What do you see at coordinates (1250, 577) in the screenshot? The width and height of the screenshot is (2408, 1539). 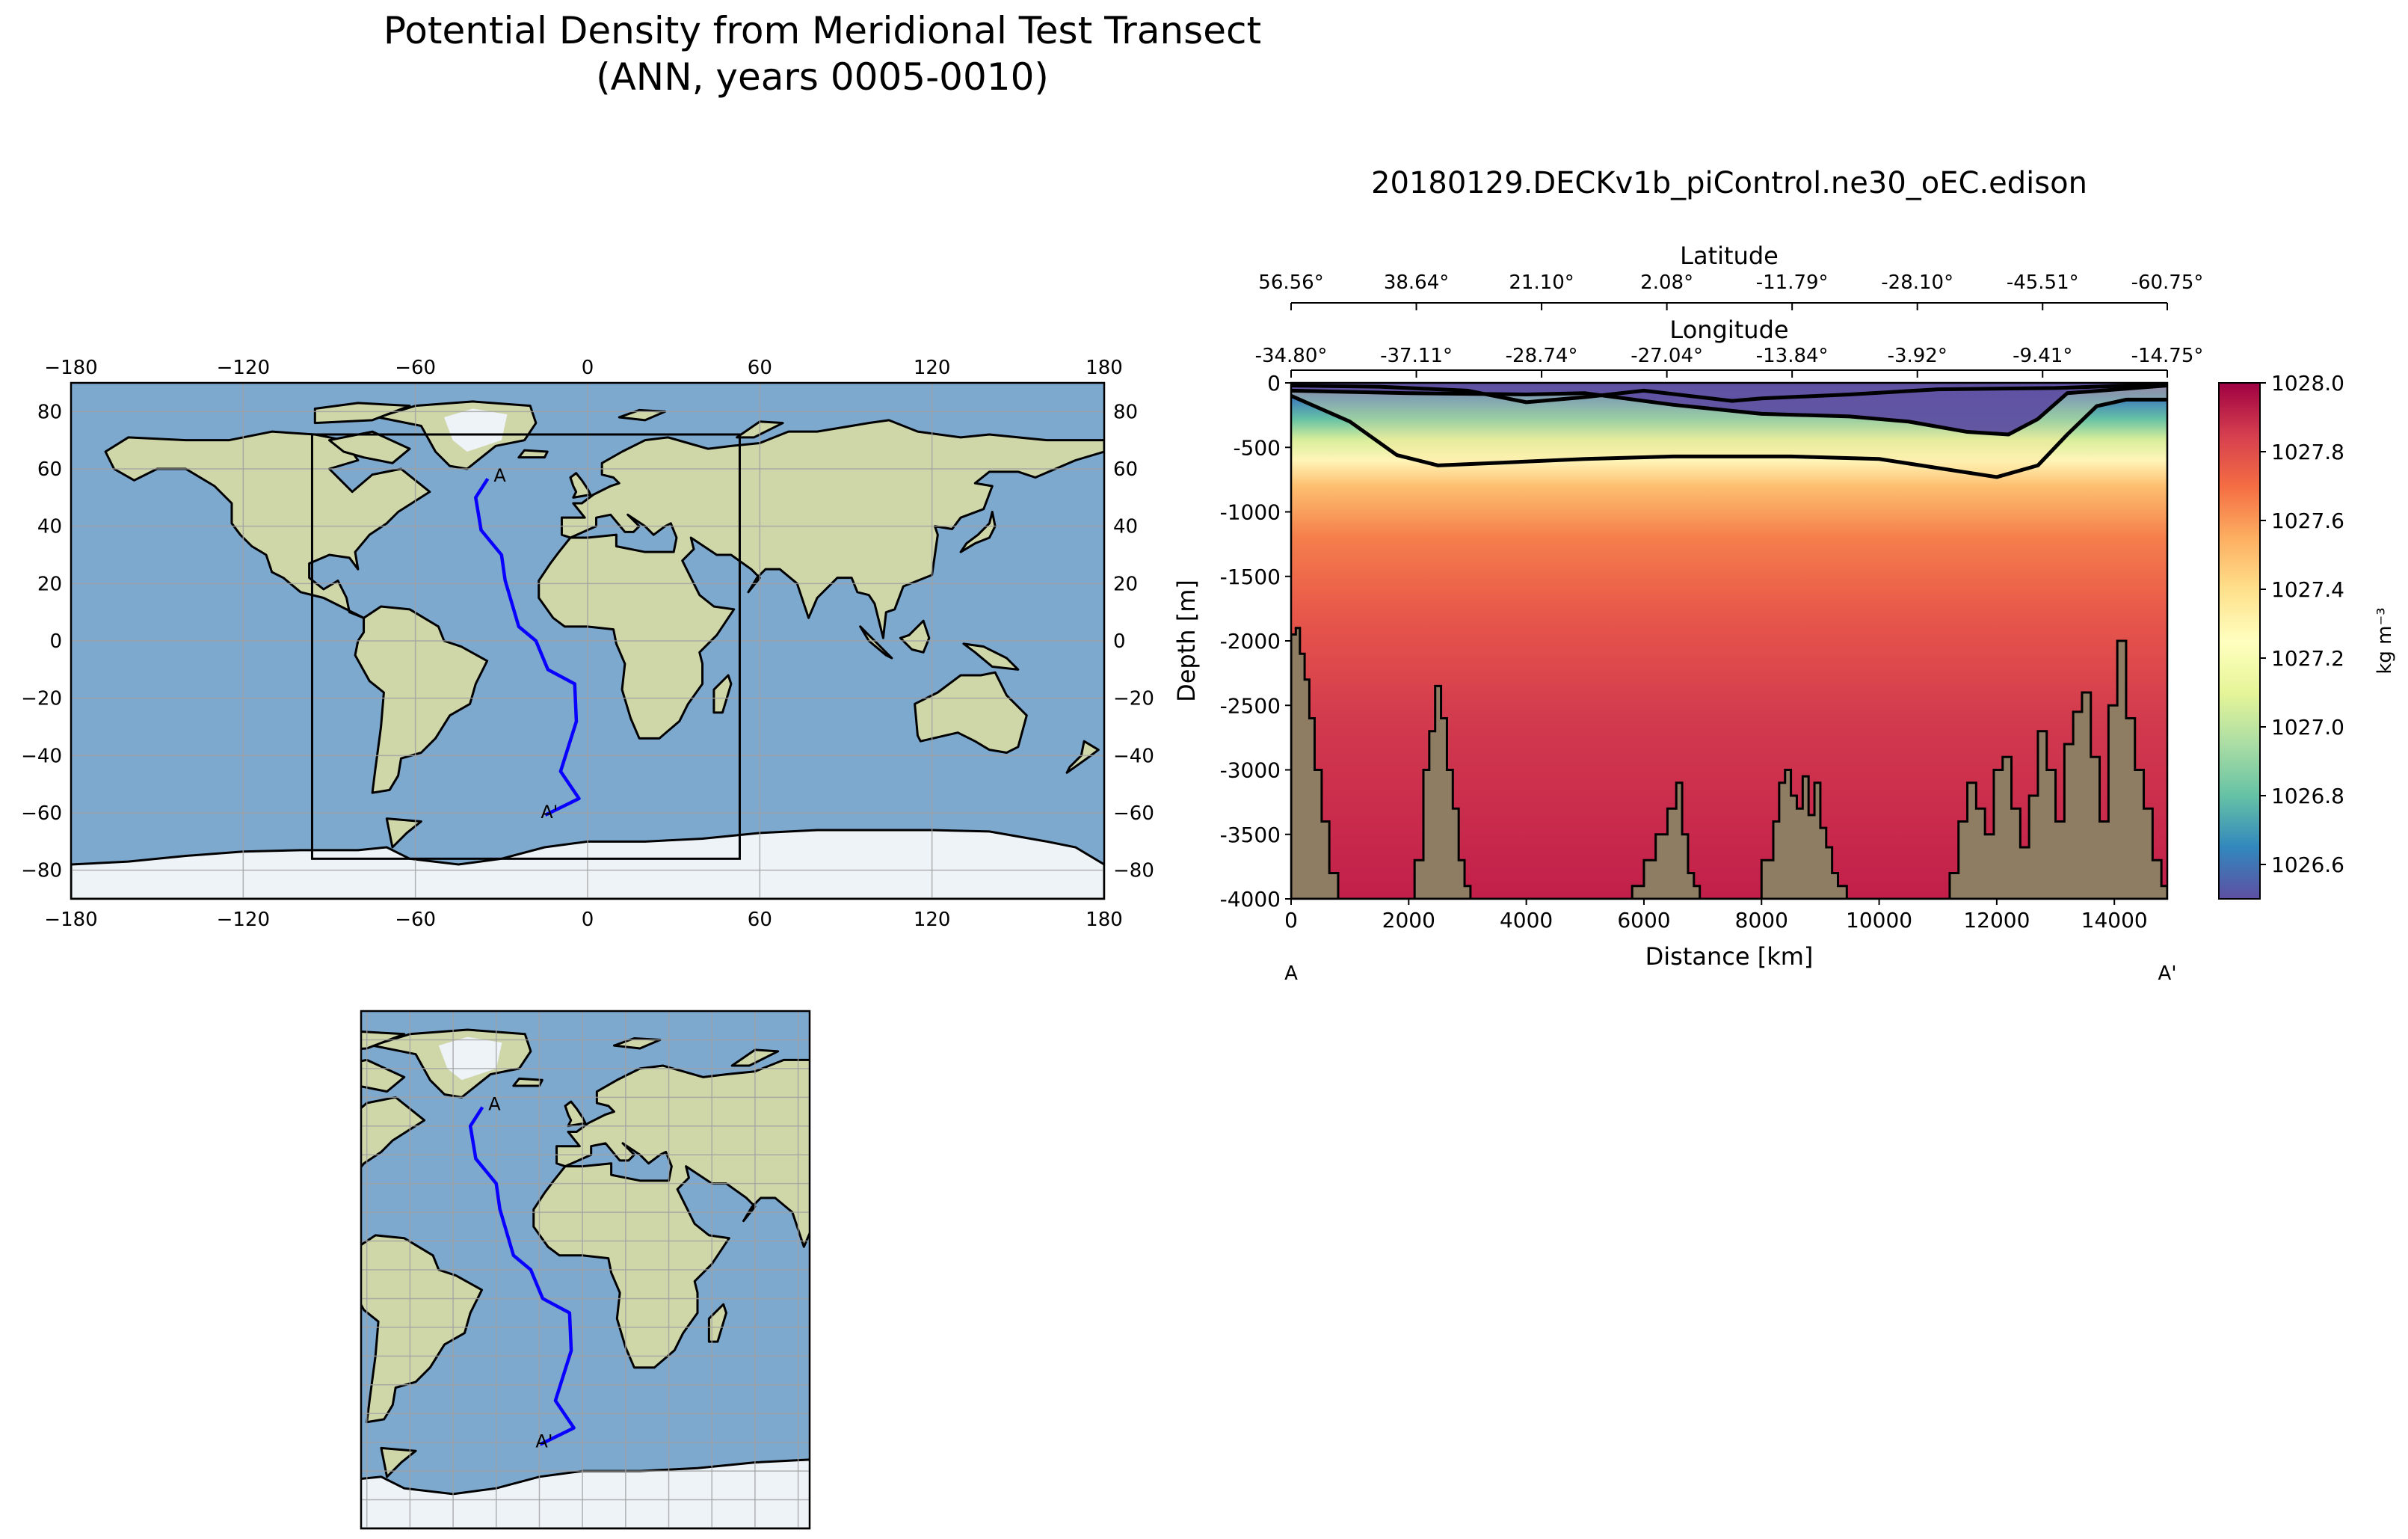 I see `section-y-tick-label: -1500` at bounding box center [1250, 577].